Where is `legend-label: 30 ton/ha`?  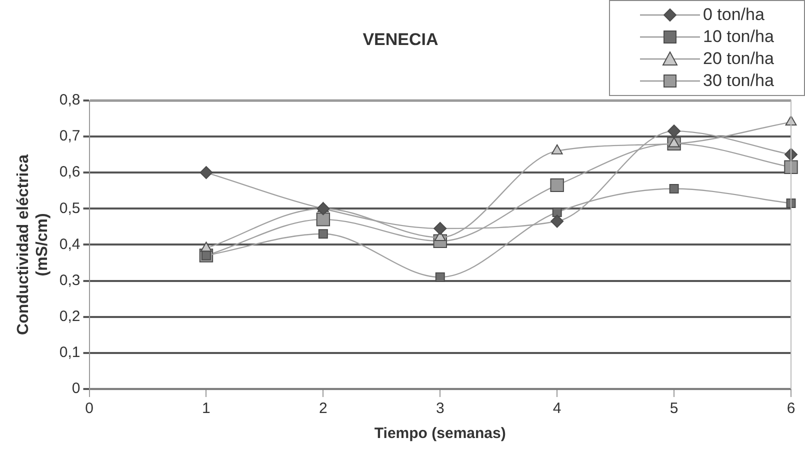
legend-label: 30 ton/ha is located at coordinates (738, 81).